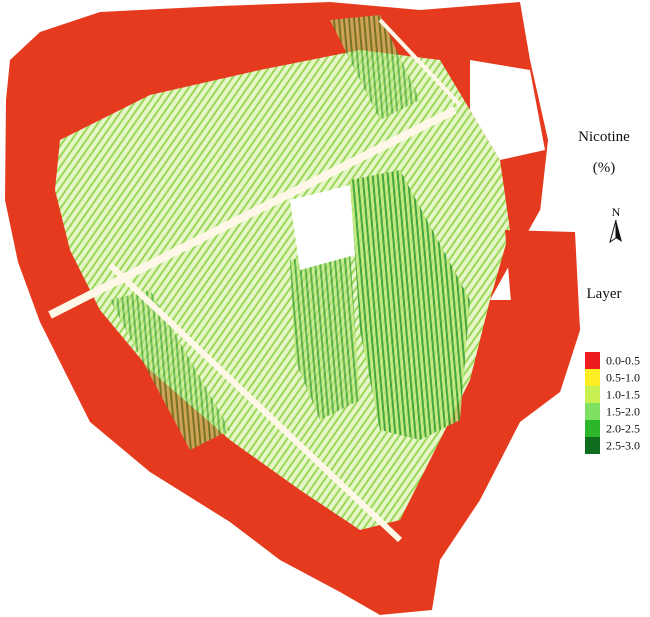  What do you see at coordinates (542, 311) in the screenshot?
I see `red-patch` at bounding box center [542, 311].